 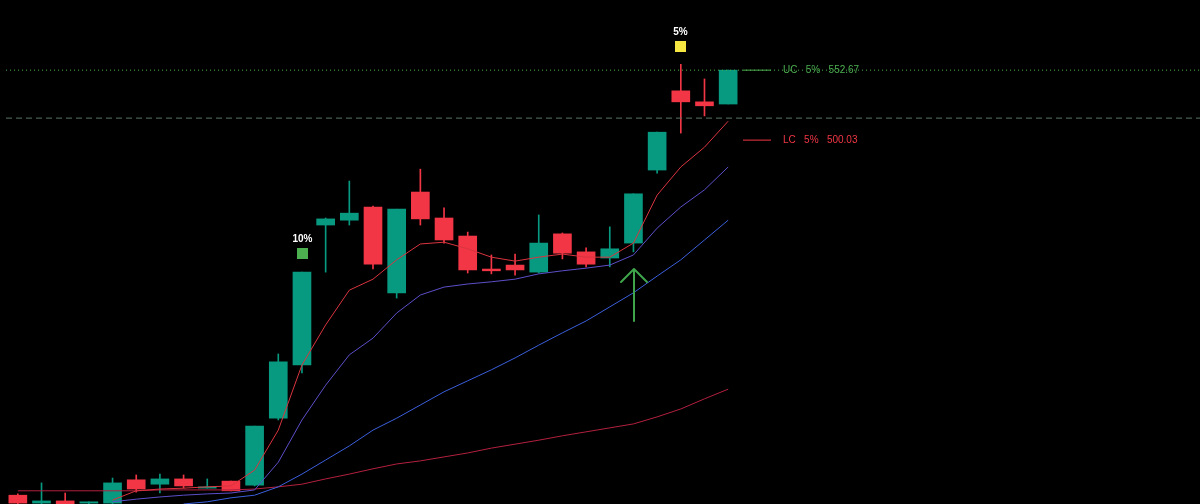 I want to click on ref-line-label: LC 5% 500.03, so click(x=820, y=139).